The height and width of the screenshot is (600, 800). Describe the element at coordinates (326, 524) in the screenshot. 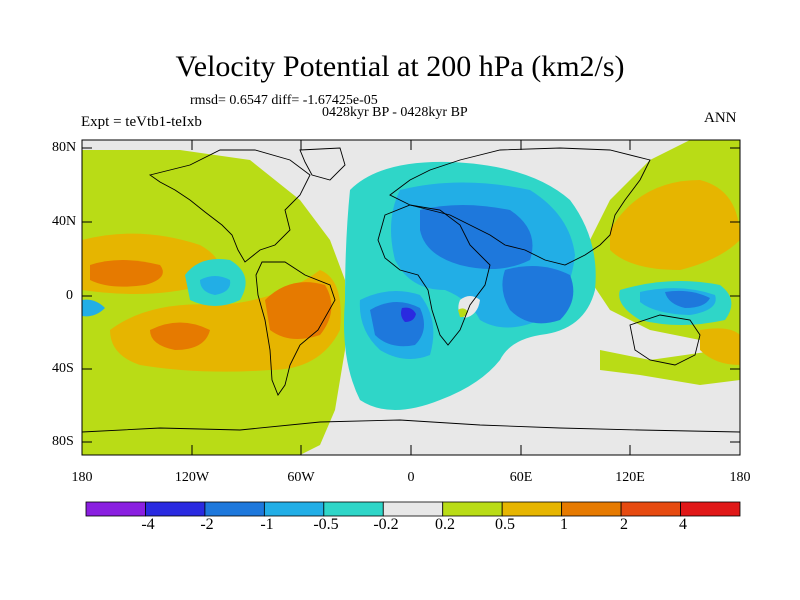

I see `colorbar-label: -0.5` at that location.